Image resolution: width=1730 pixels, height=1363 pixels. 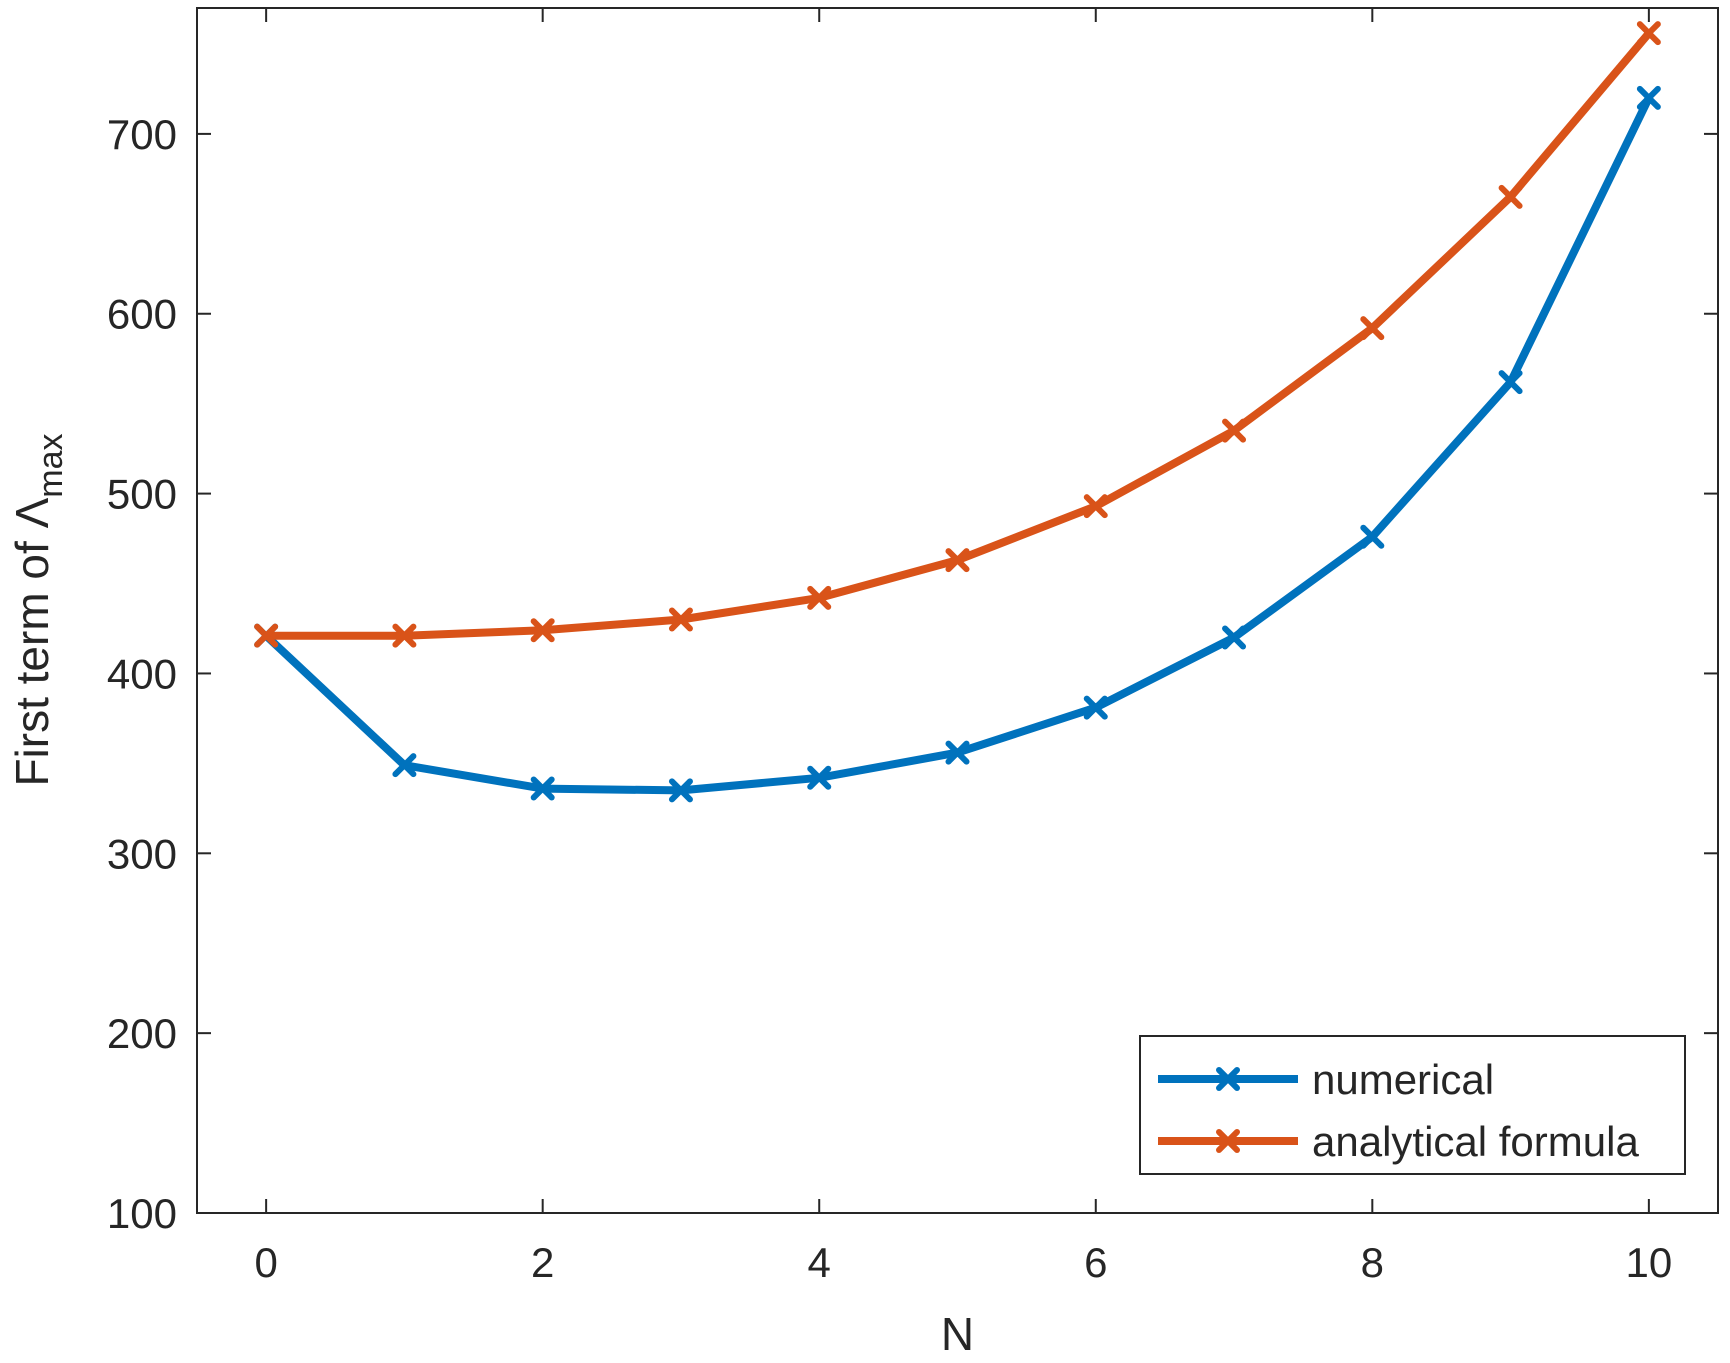 I want to click on y-axis-label: First term of Λmax, so click(x=38, y=609).